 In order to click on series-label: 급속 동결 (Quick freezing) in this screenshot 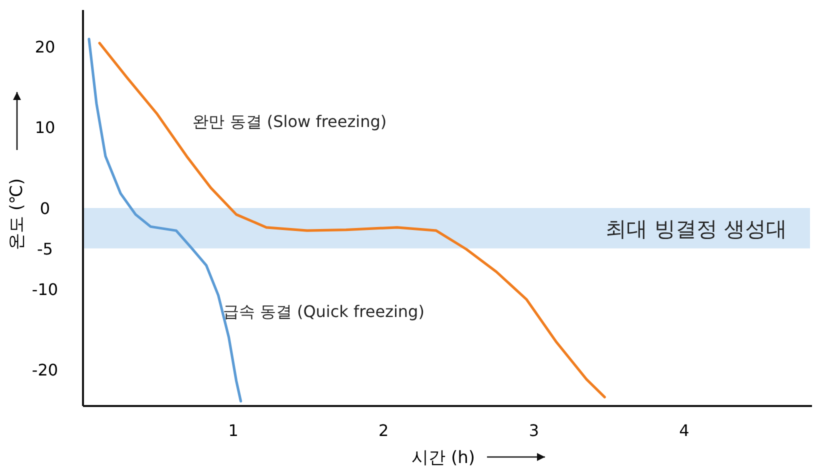, I will do `click(323, 312)`.